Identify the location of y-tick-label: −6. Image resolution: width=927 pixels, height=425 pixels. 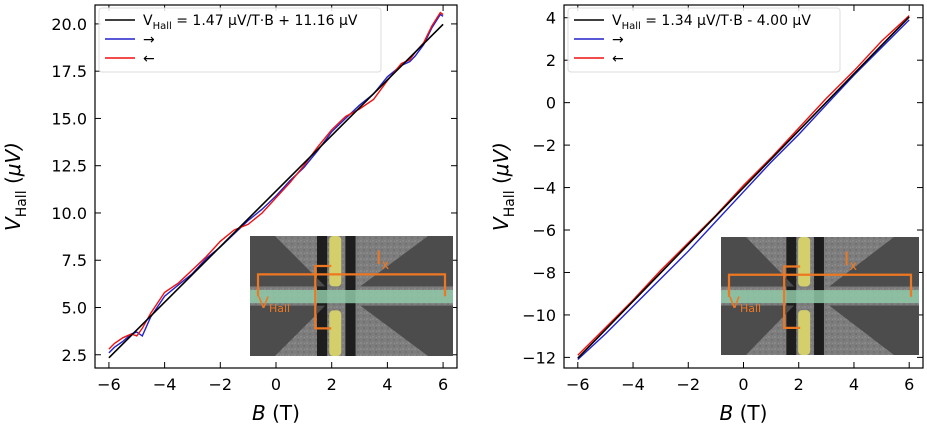
(544, 230).